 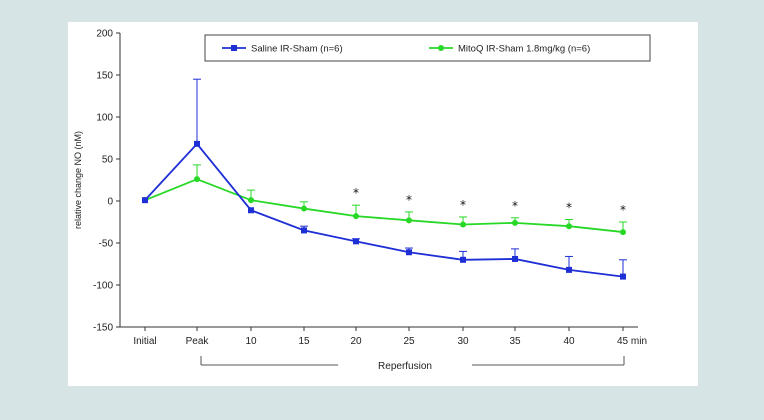 I want to click on y-tick-label: 0, so click(x=110, y=202).